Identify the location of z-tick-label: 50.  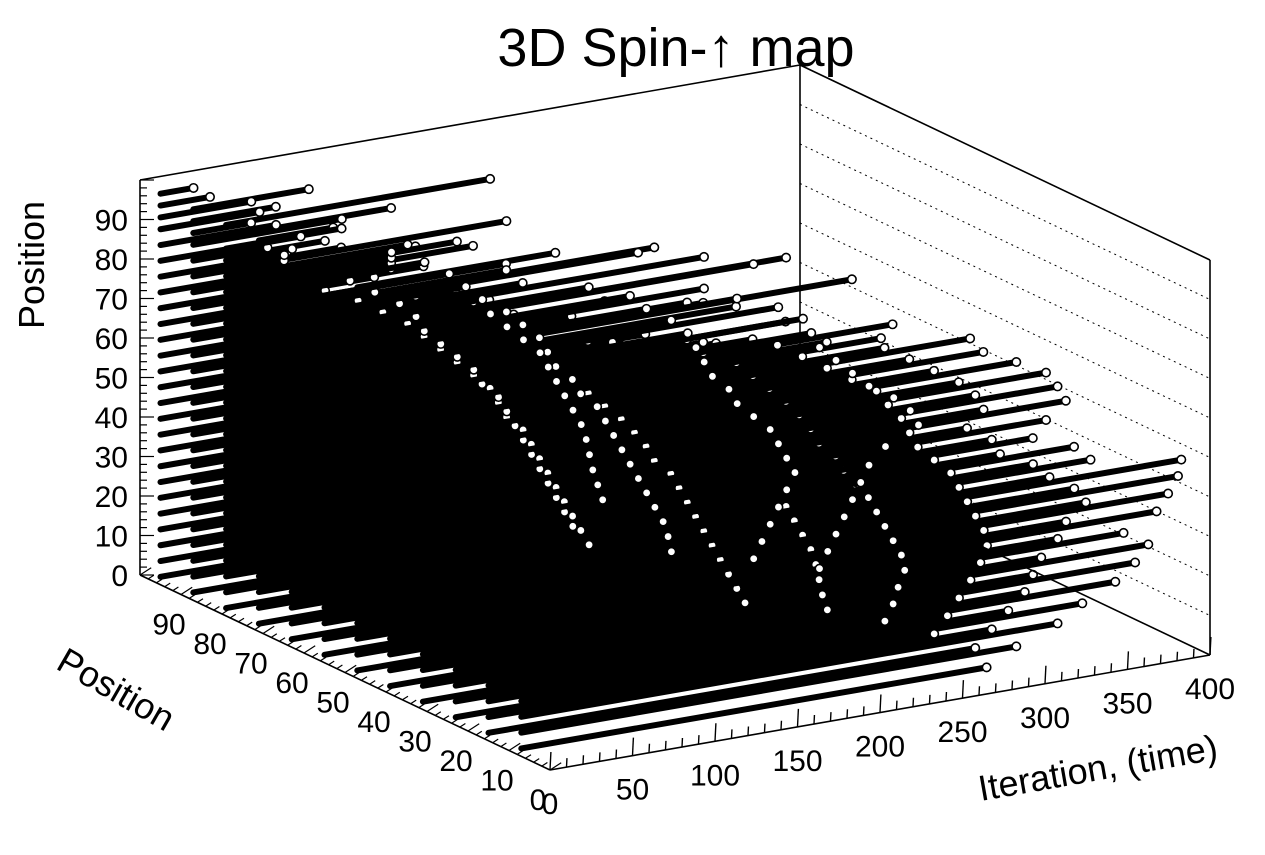
(111, 379).